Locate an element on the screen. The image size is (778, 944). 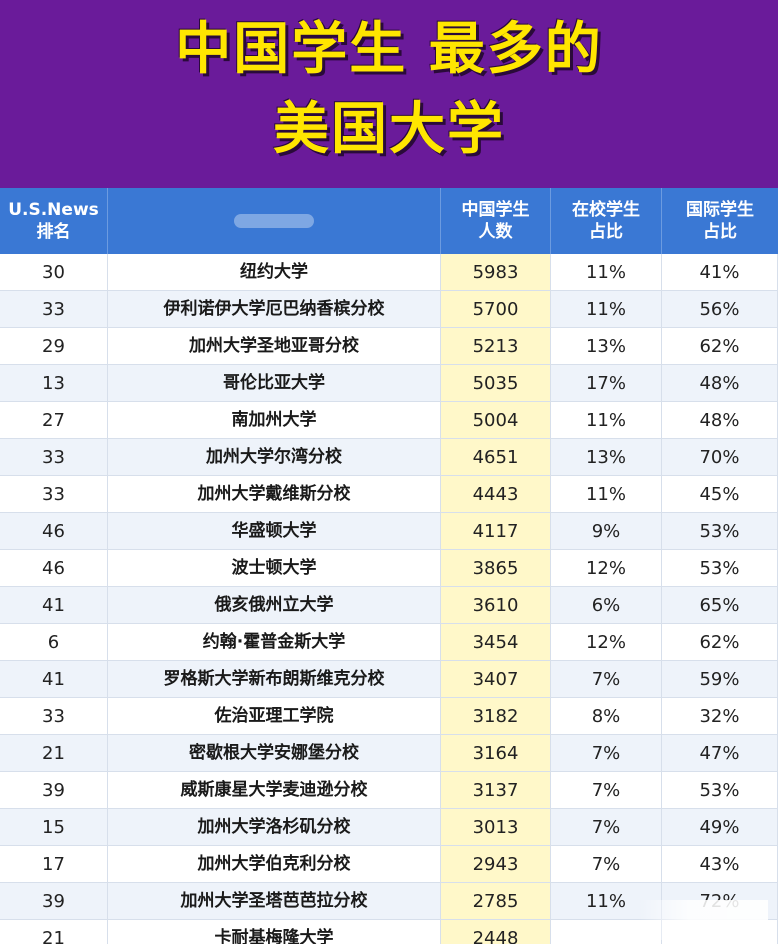
header-count-line2: 人数 is located at coordinates (495, 232).